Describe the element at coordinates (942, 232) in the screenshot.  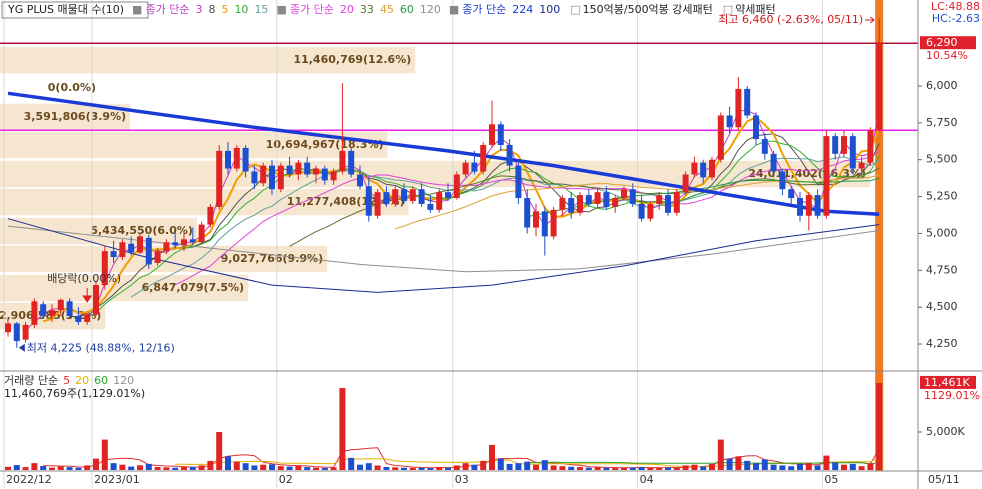
I see `y-tick-label: 5,000` at that location.